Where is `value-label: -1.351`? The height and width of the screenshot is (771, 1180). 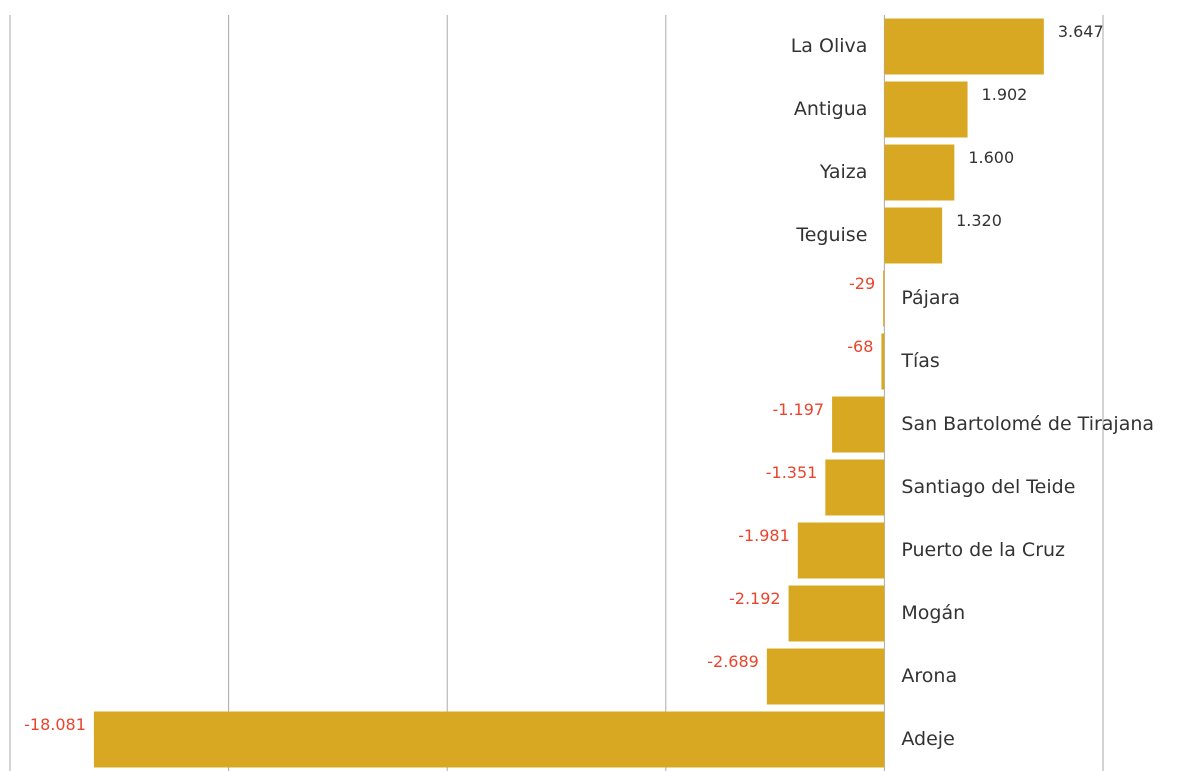 value-label: -1.351 is located at coordinates (792, 472).